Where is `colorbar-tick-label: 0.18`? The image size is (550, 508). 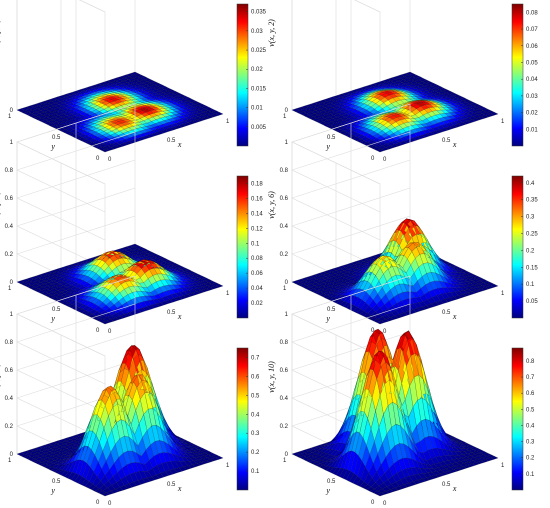
colorbar-tick-label: 0.18 is located at coordinates (257, 184).